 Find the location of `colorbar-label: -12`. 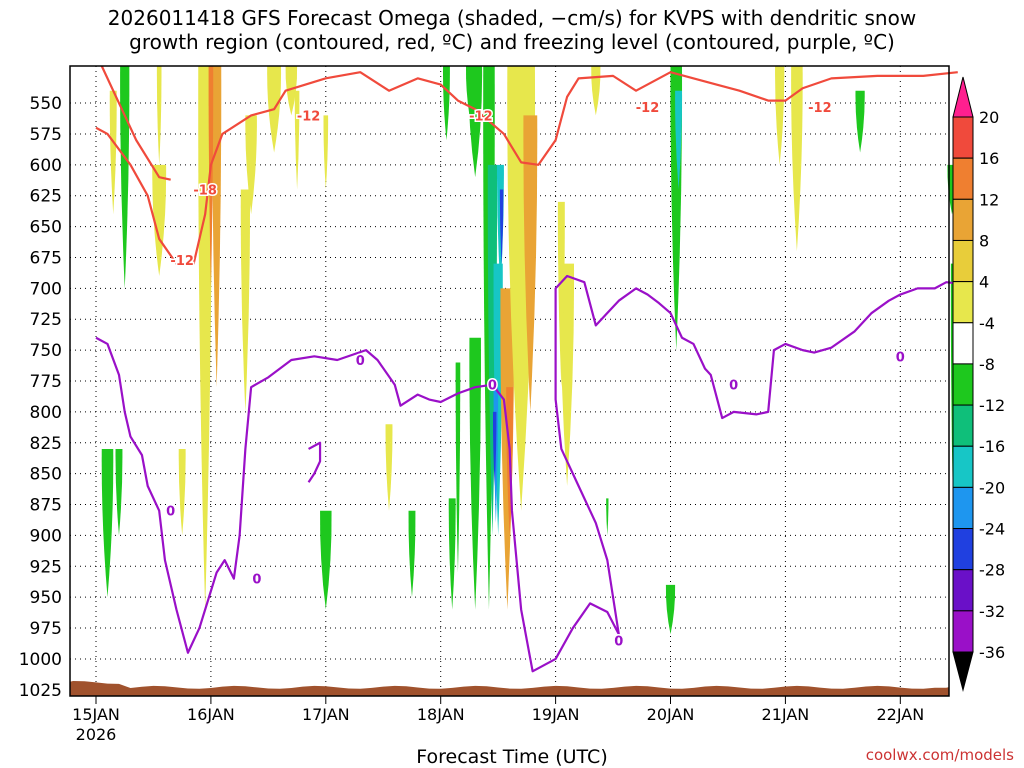

colorbar-label: -12 is located at coordinates (992, 405).